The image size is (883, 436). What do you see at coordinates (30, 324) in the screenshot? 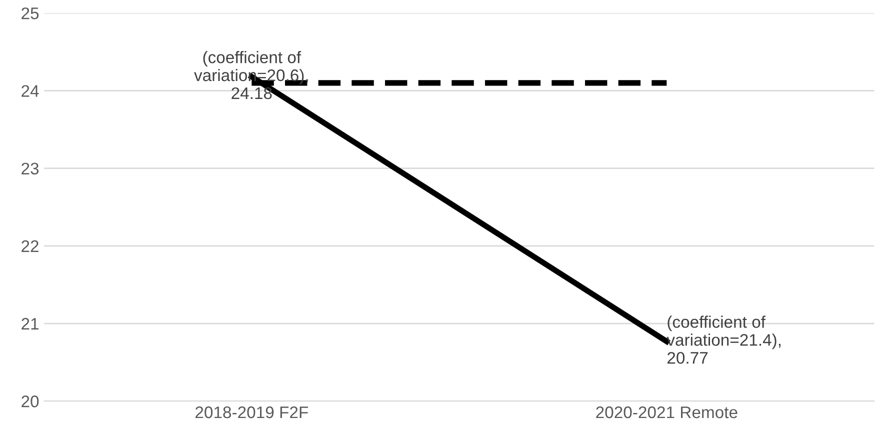
I see `y-tick-label: 21` at bounding box center [30, 324].